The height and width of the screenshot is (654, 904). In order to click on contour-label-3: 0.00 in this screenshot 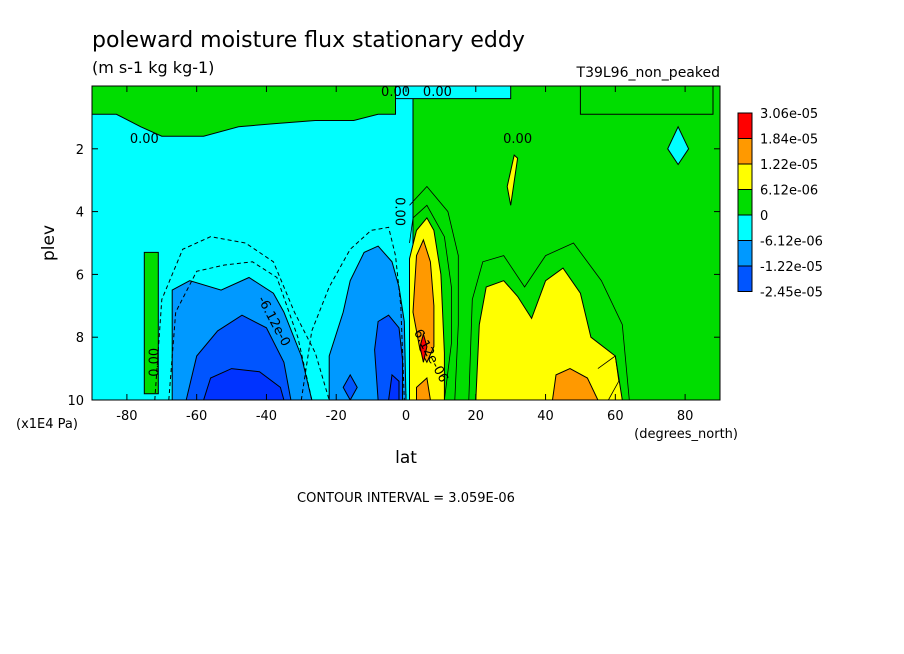, I will do `click(517, 139)`.